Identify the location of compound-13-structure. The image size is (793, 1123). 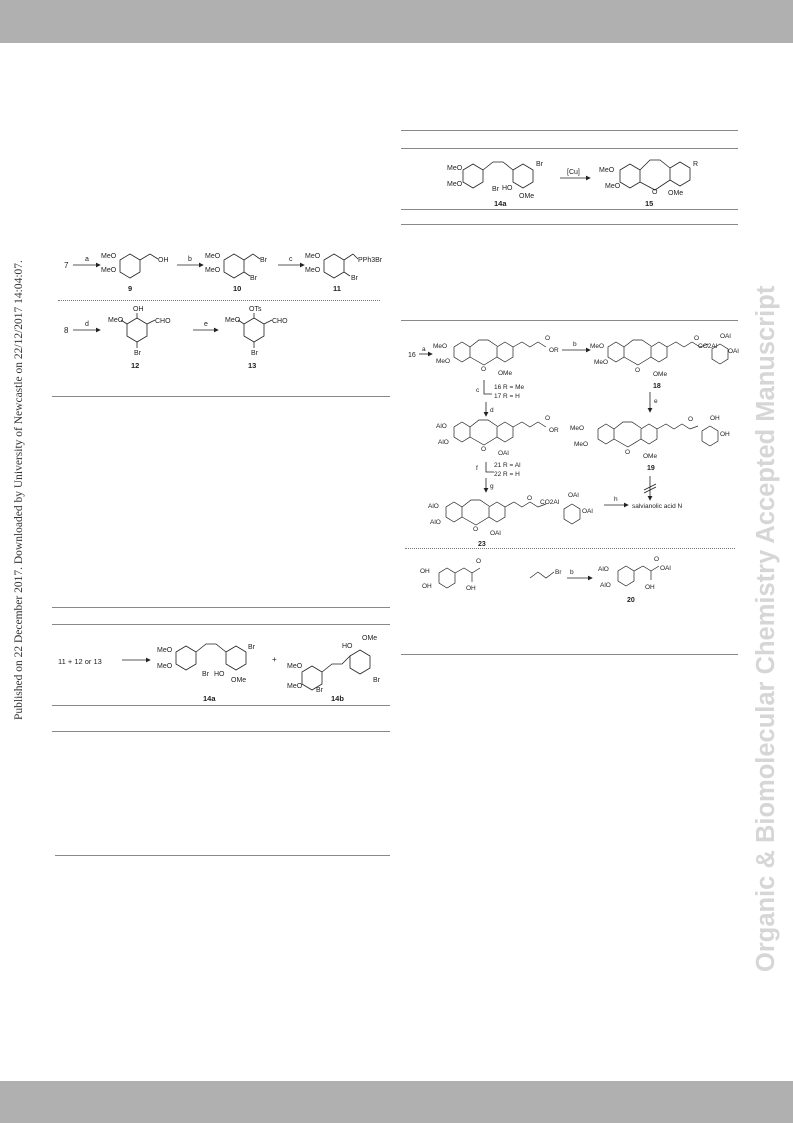
(255, 330).